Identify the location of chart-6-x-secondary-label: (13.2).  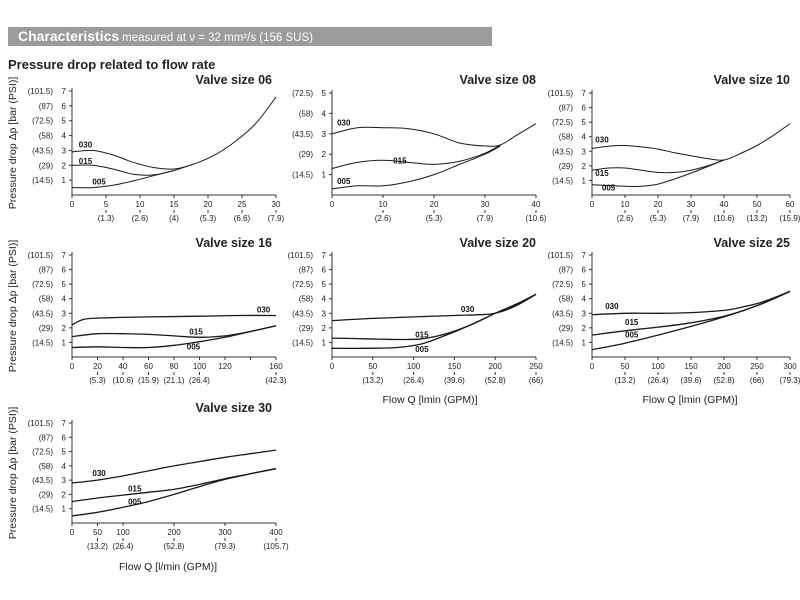
(97, 546).